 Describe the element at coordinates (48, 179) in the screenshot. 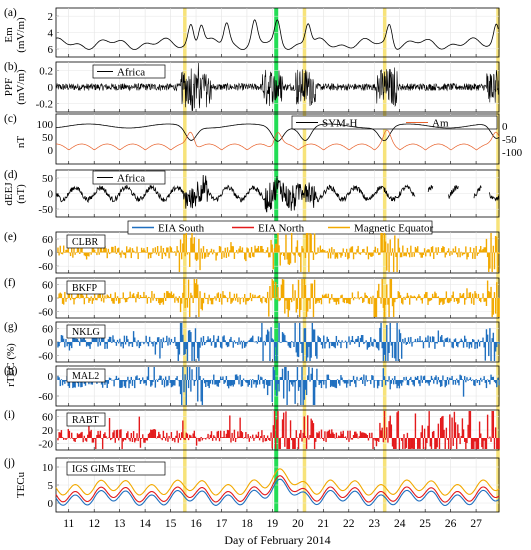

I see `y-tick-label: 50` at that location.